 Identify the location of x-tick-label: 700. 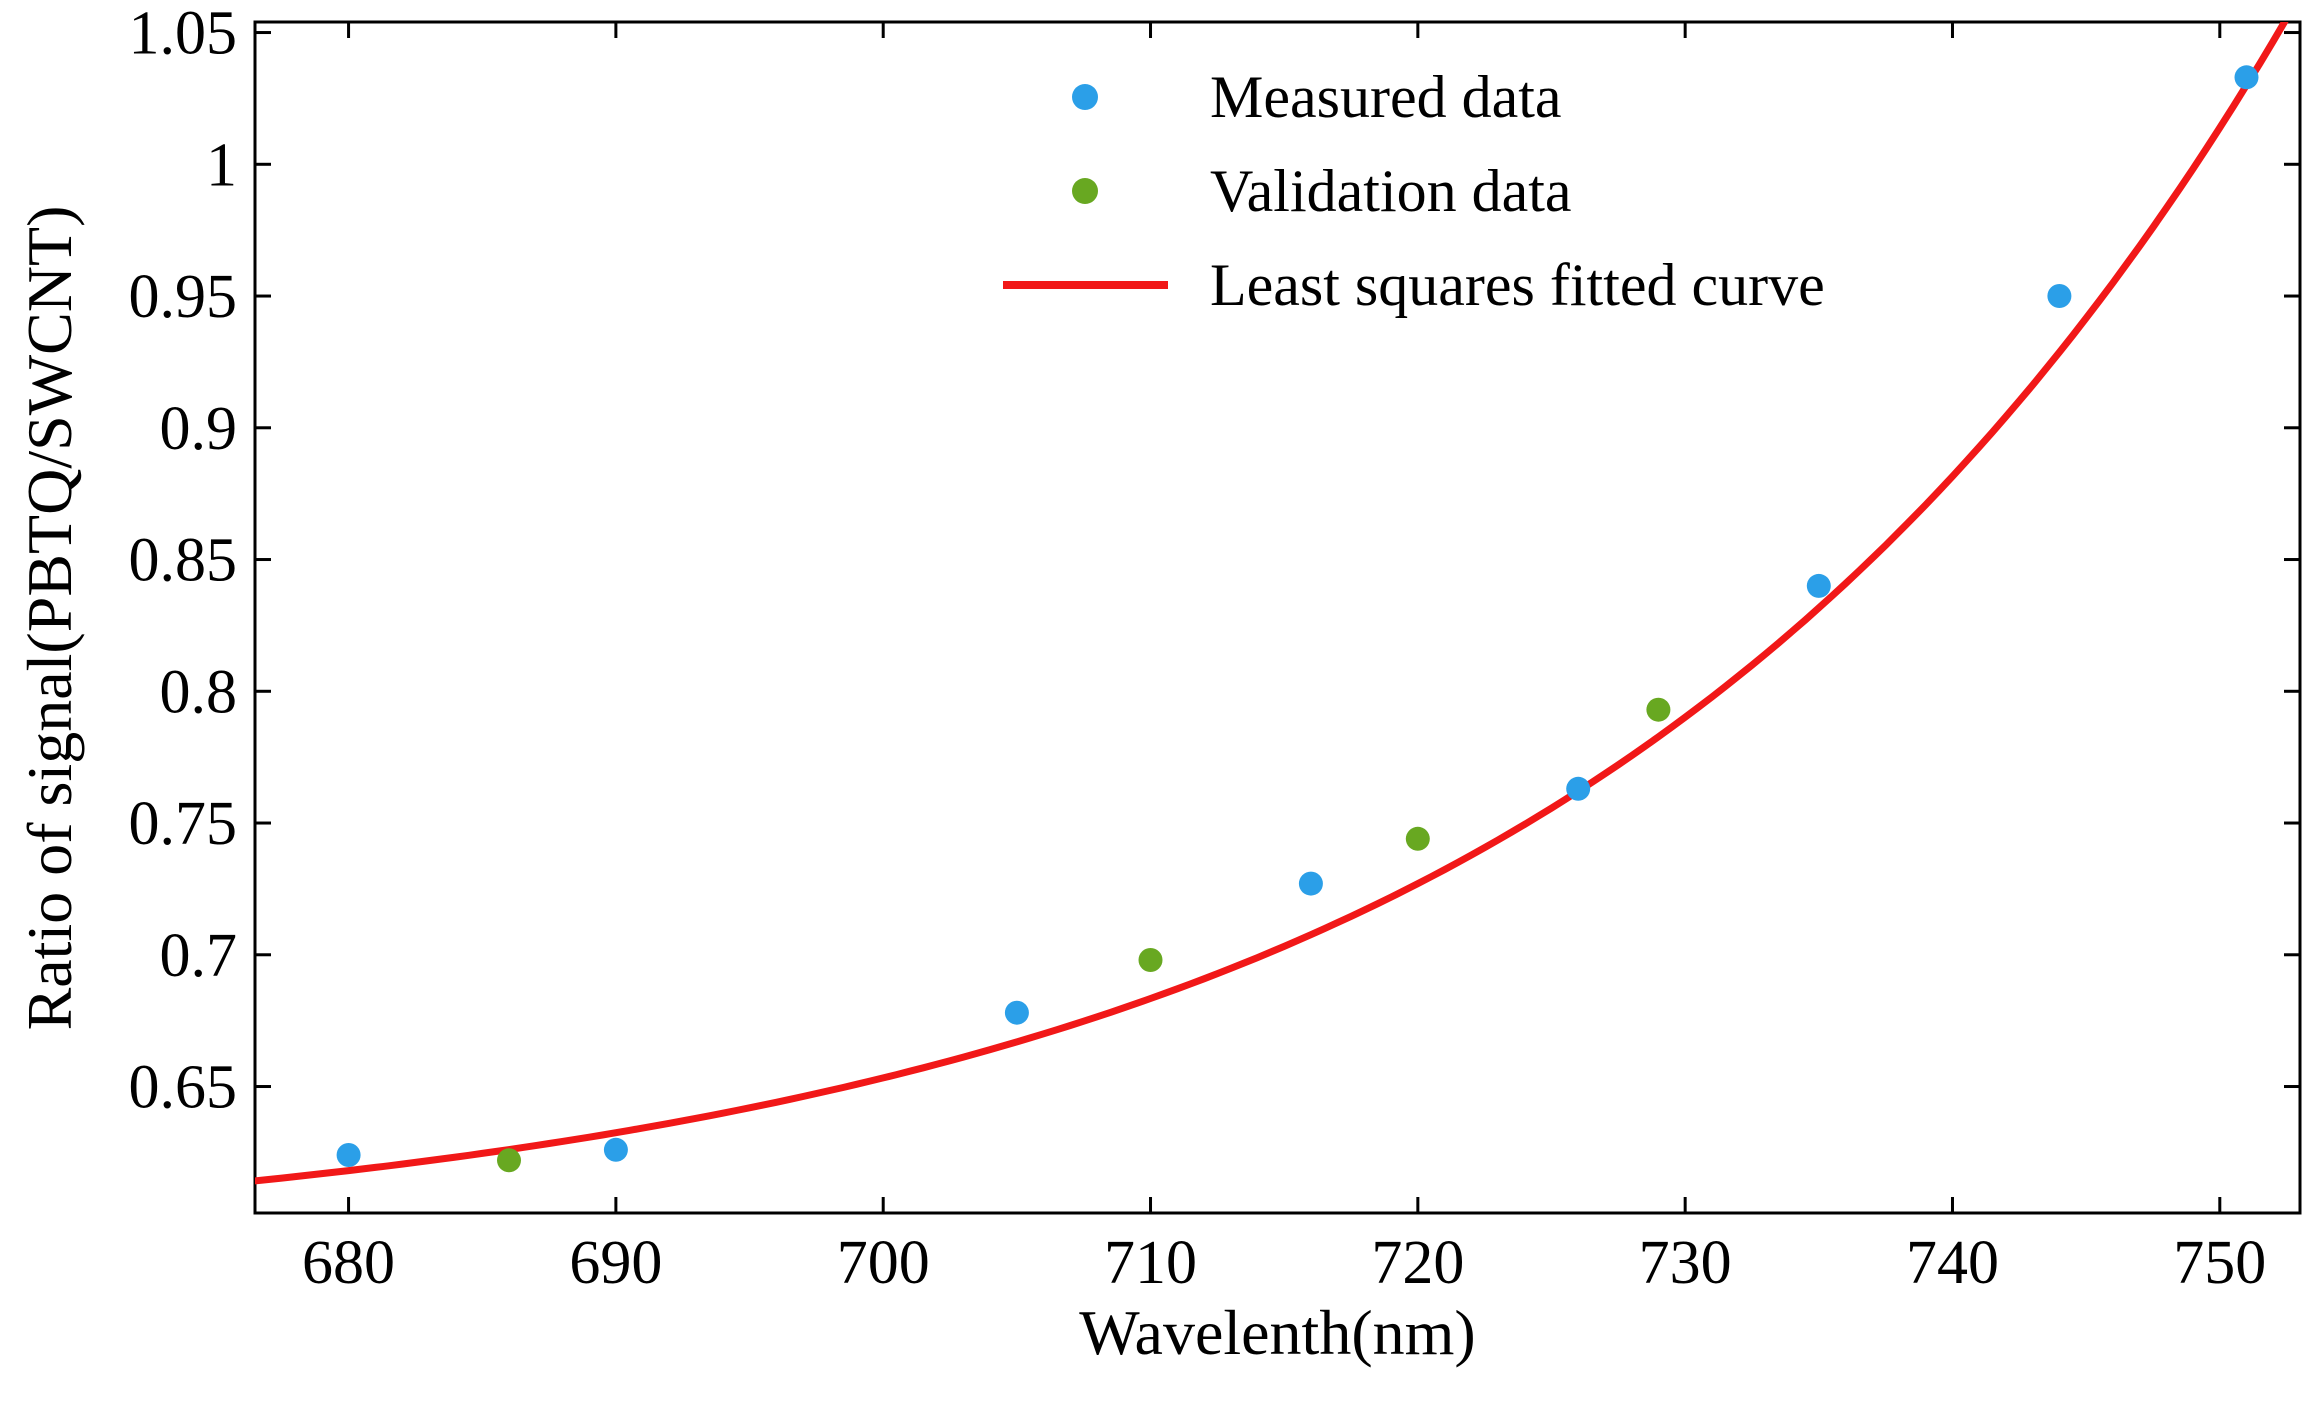
(883, 1263).